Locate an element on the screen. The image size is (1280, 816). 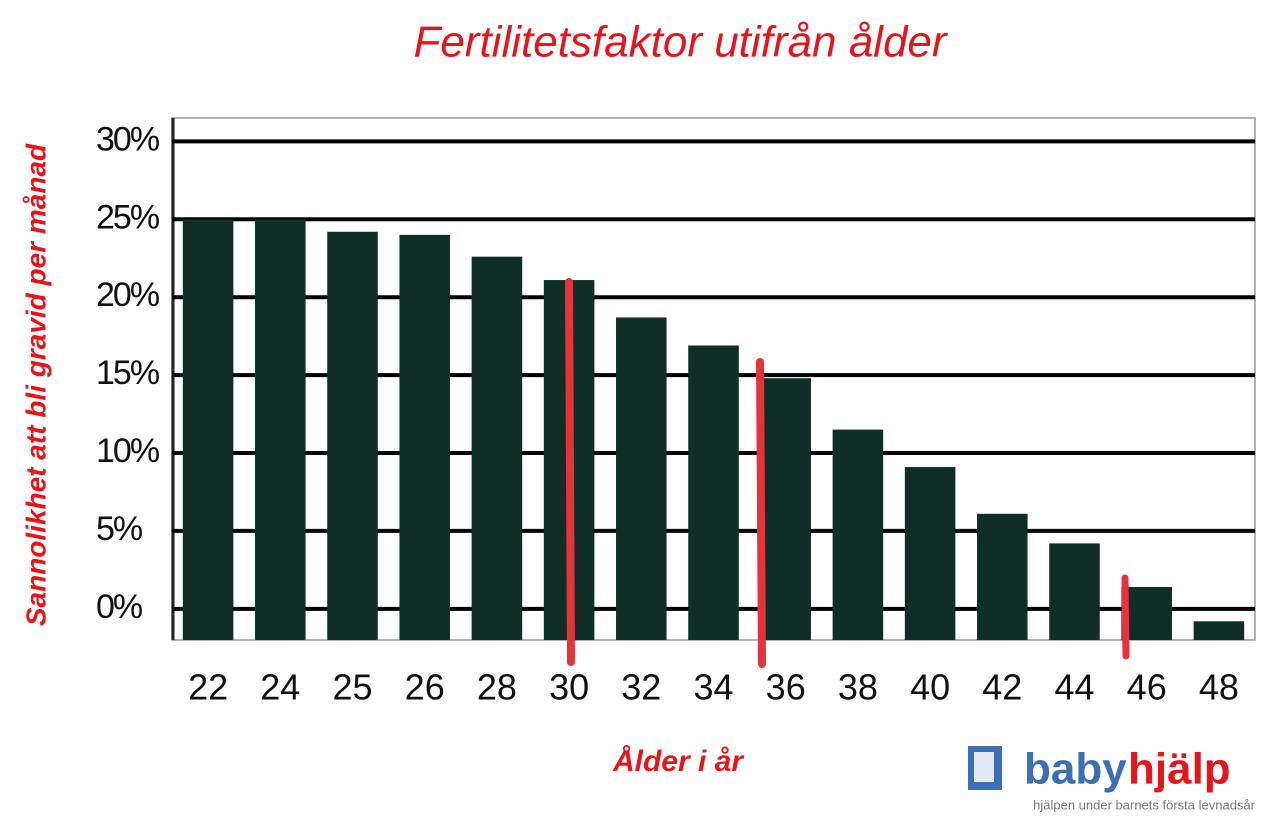
logo-tagline: hjälpen under barnets första levnadsår is located at coordinates (1144, 804).